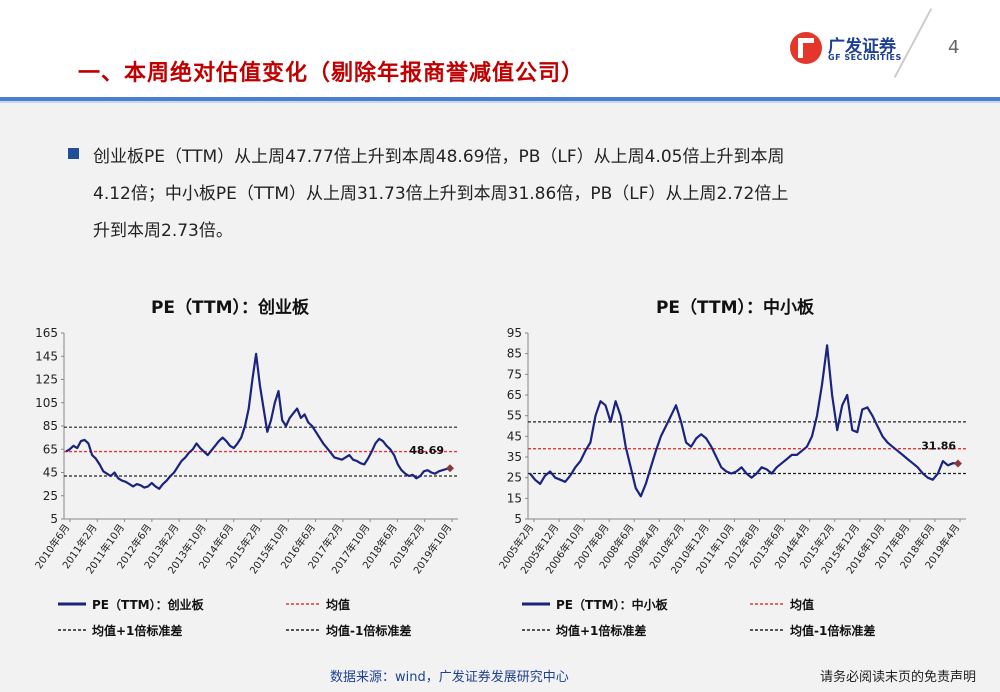 Image resolution: width=1000 pixels, height=692 pixels. What do you see at coordinates (954, 47) in the screenshot?
I see `page-number: 4` at bounding box center [954, 47].